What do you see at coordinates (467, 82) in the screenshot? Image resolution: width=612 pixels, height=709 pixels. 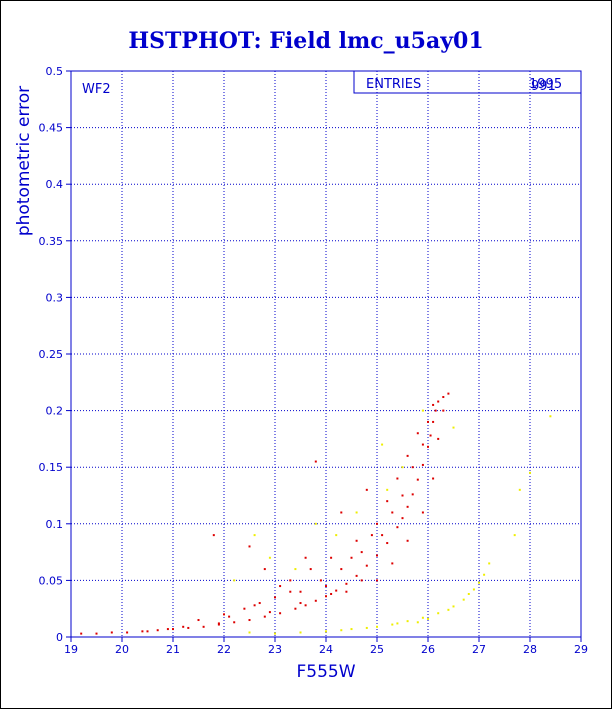 I see `stats-box` at bounding box center [467, 82].